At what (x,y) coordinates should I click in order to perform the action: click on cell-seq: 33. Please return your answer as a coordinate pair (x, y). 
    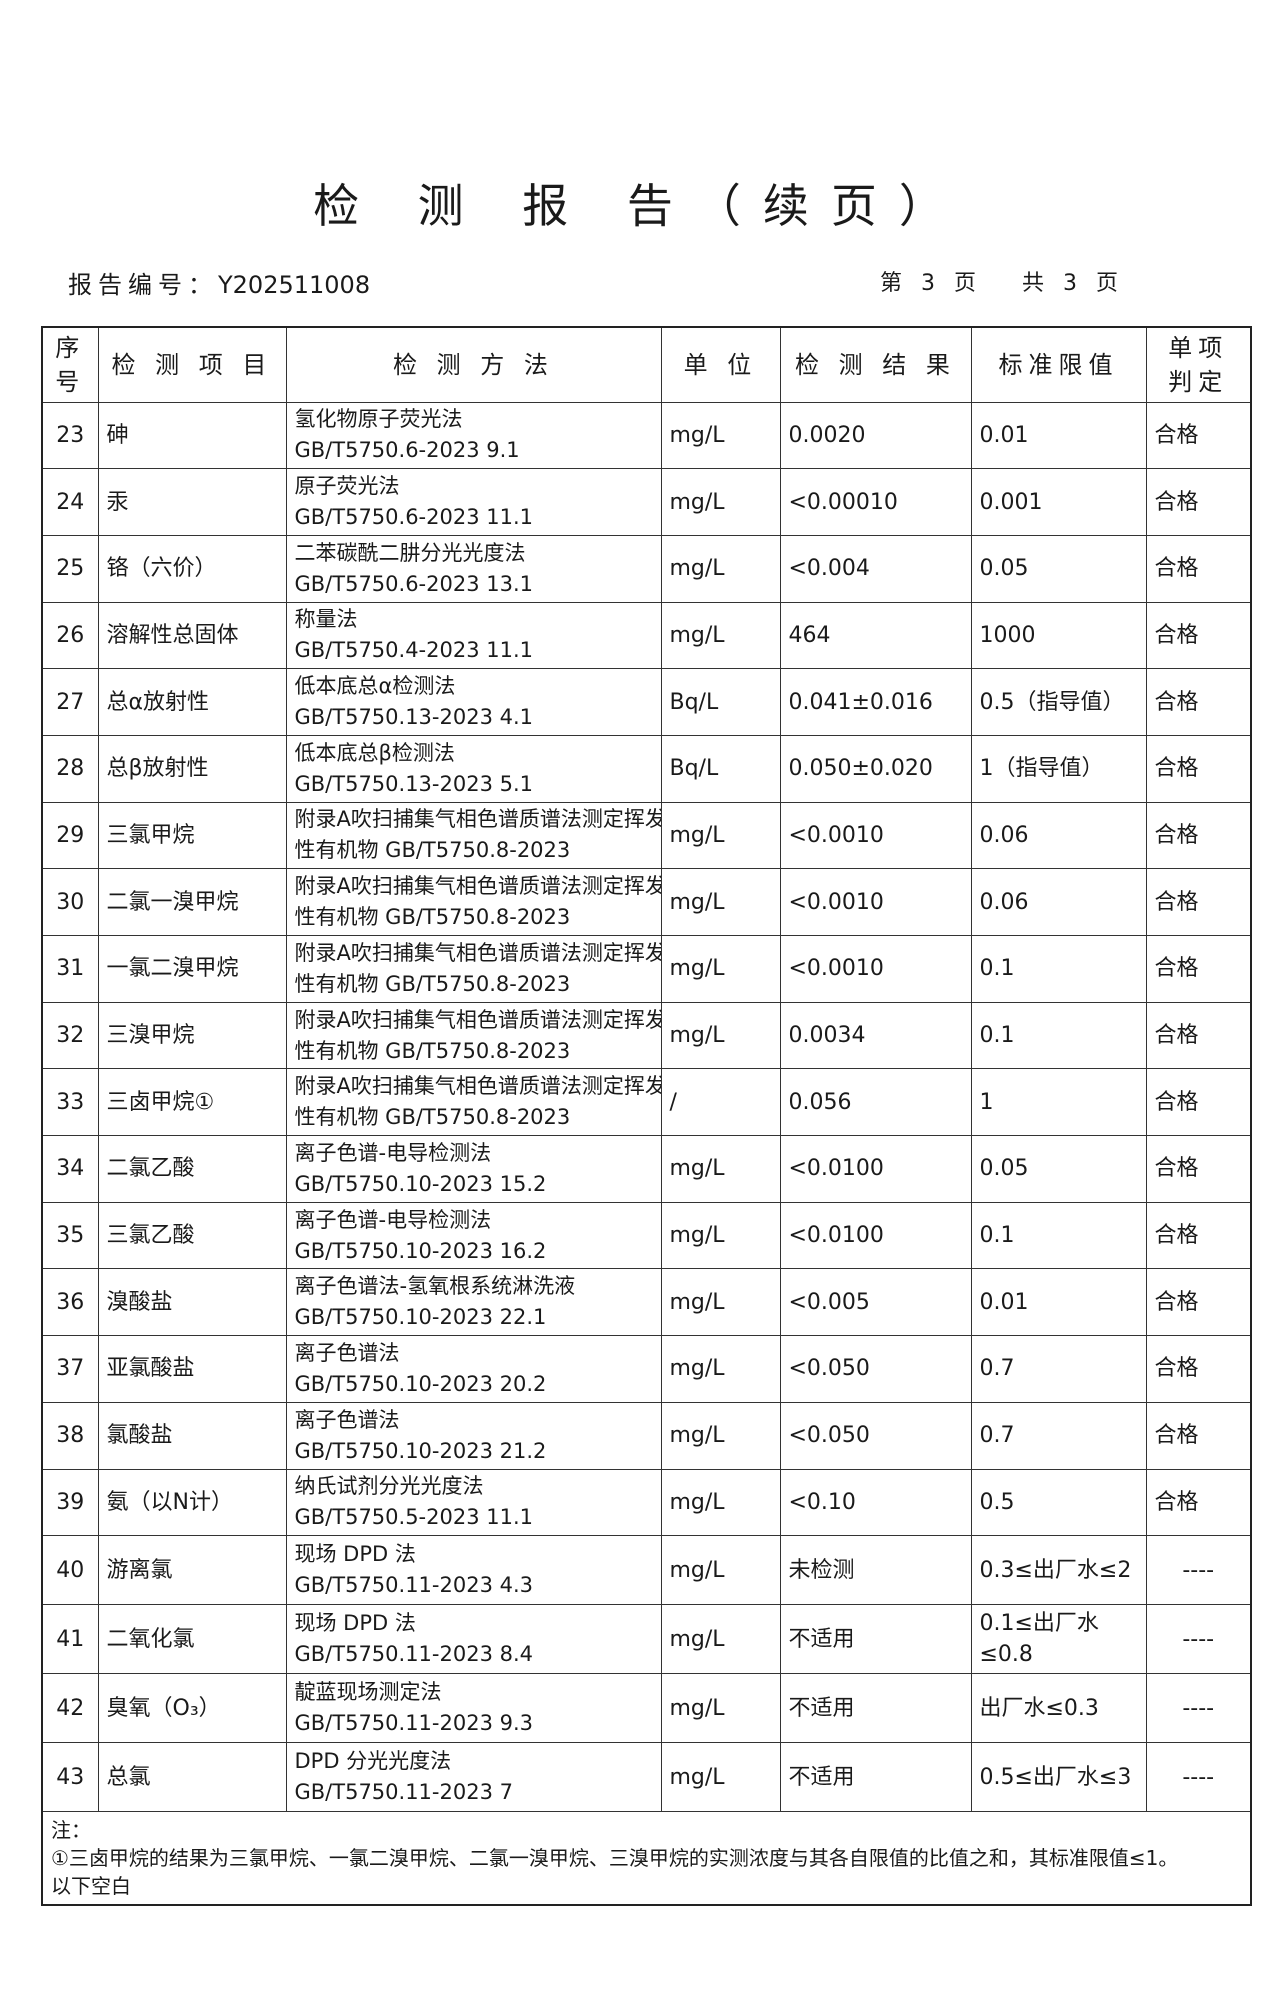
    Looking at the image, I should click on (70, 1102).